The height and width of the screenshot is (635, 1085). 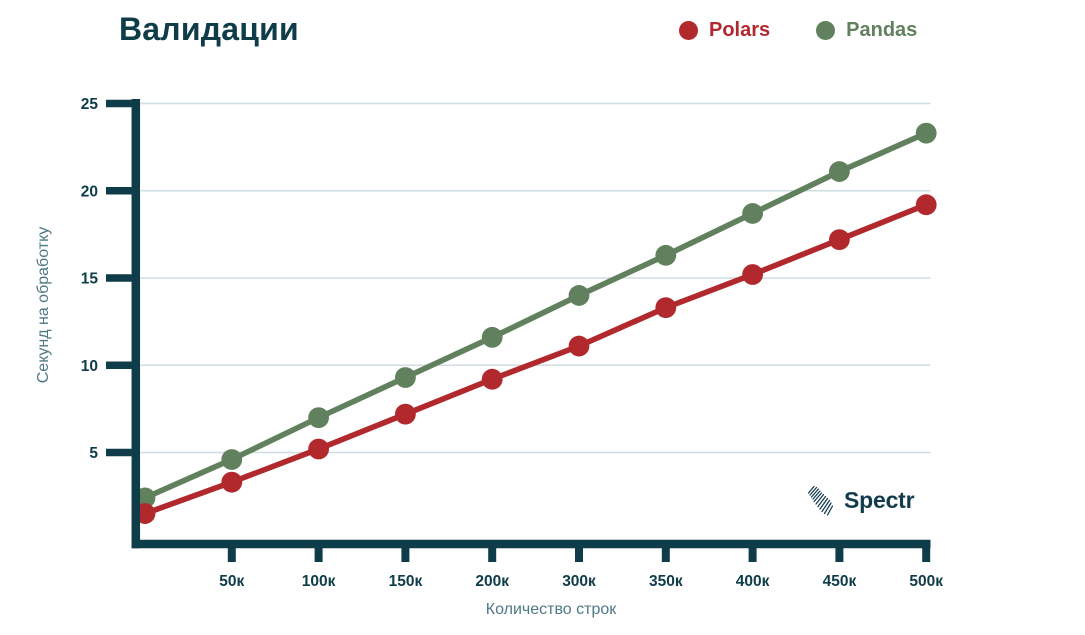 I want to click on legend-label-pandas: Pandas, so click(x=882, y=30).